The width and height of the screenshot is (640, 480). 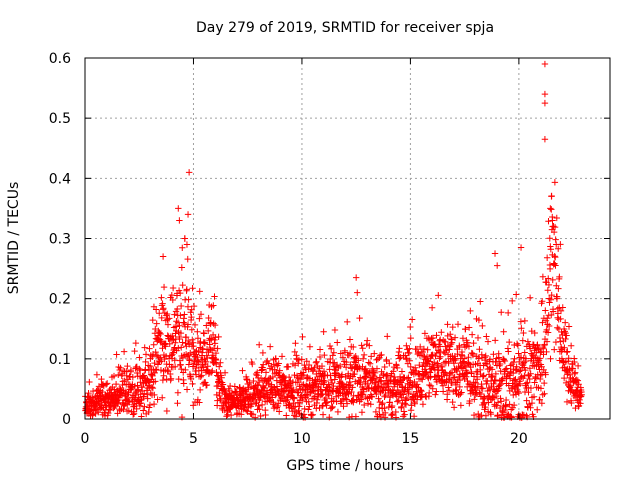 What do you see at coordinates (60, 240) in the screenshot?
I see `y-tick-label: 0.3` at bounding box center [60, 240].